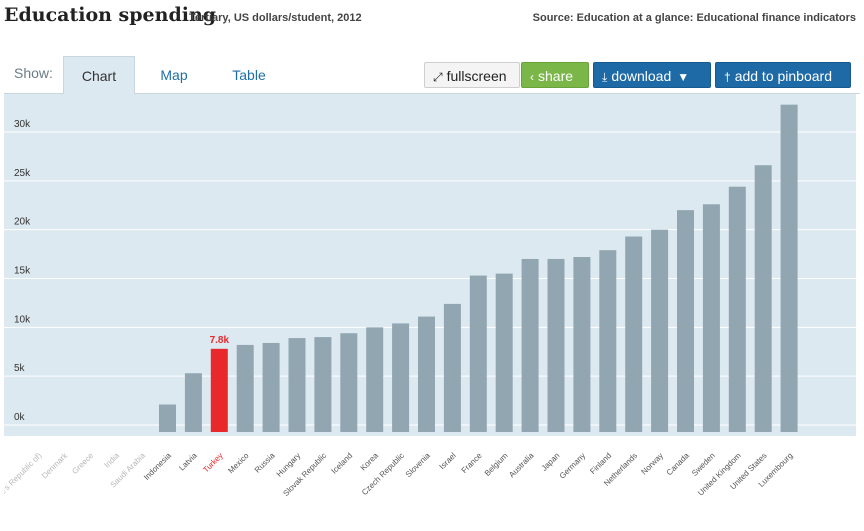 The image size is (864, 531). Describe the element at coordinates (370, 462) in the screenshot. I see `x-tick-label: Korea` at that location.